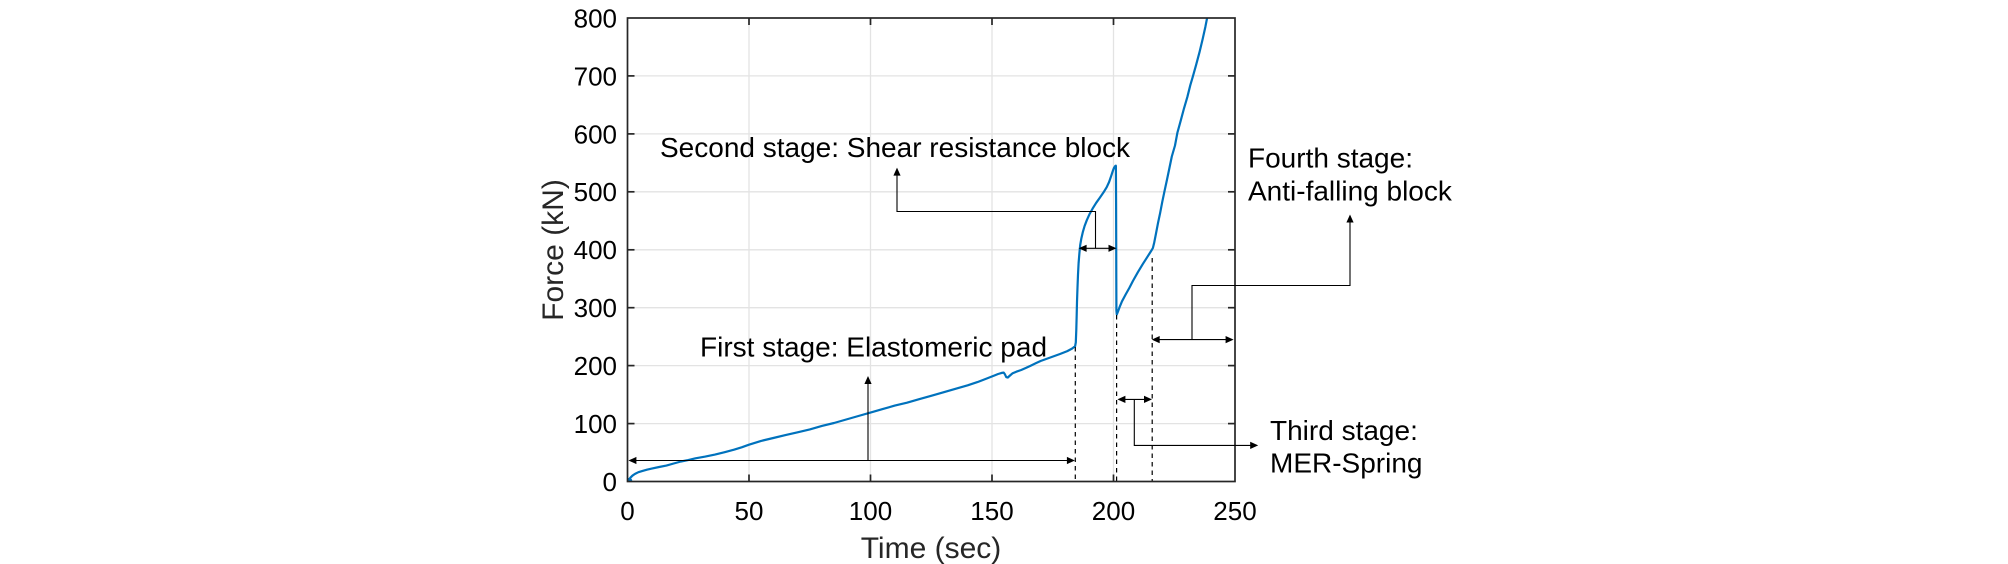 The width and height of the screenshot is (2008, 564). I want to click on svg-text: Third stage:, so click(1344, 430).